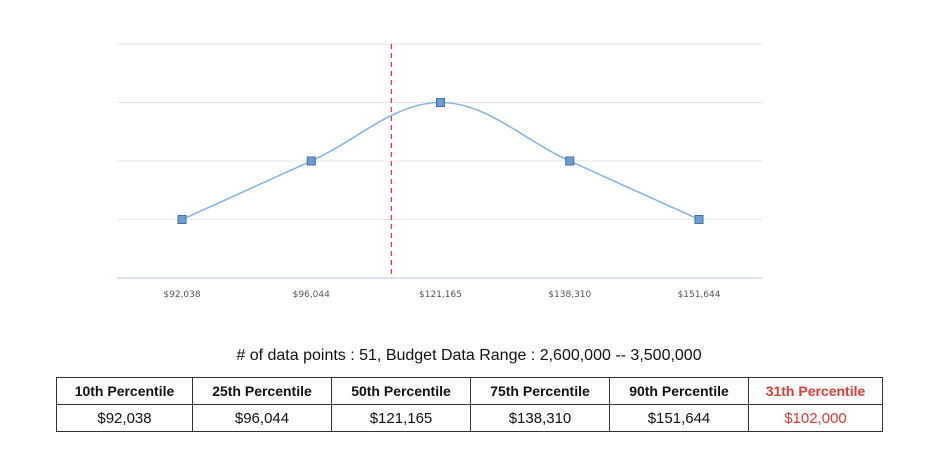 This screenshot has width=938, height=466. Describe the element at coordinates (679, 418) in the screenshot. I see `value-90th: $151,644` at that location.